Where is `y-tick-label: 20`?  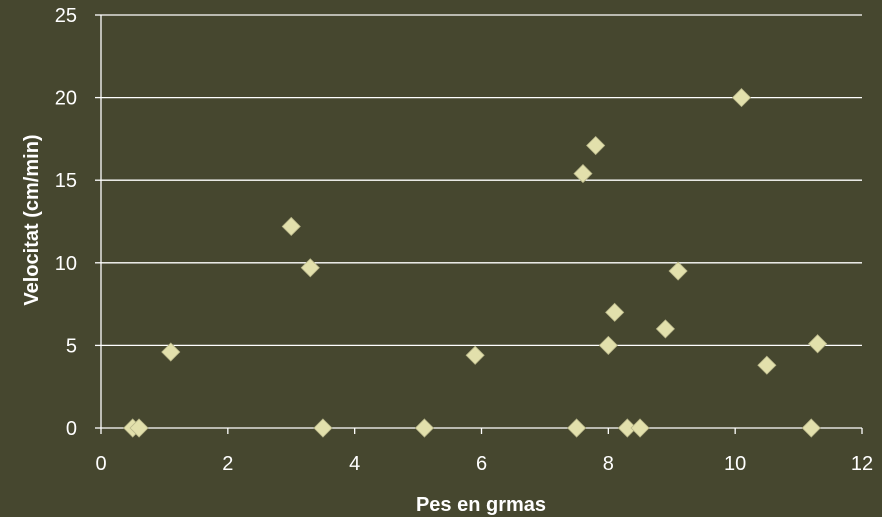 y-tick-label: 20 is located at coordinates (66, 99).